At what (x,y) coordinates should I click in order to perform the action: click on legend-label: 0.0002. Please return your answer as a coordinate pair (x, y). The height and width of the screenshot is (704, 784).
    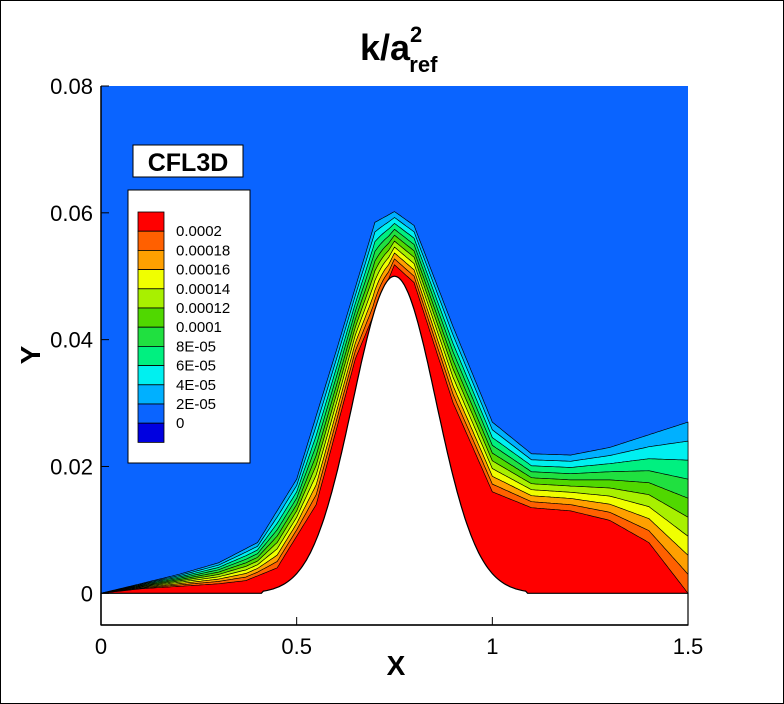
    Looking at the image, I should click on (199, 231).